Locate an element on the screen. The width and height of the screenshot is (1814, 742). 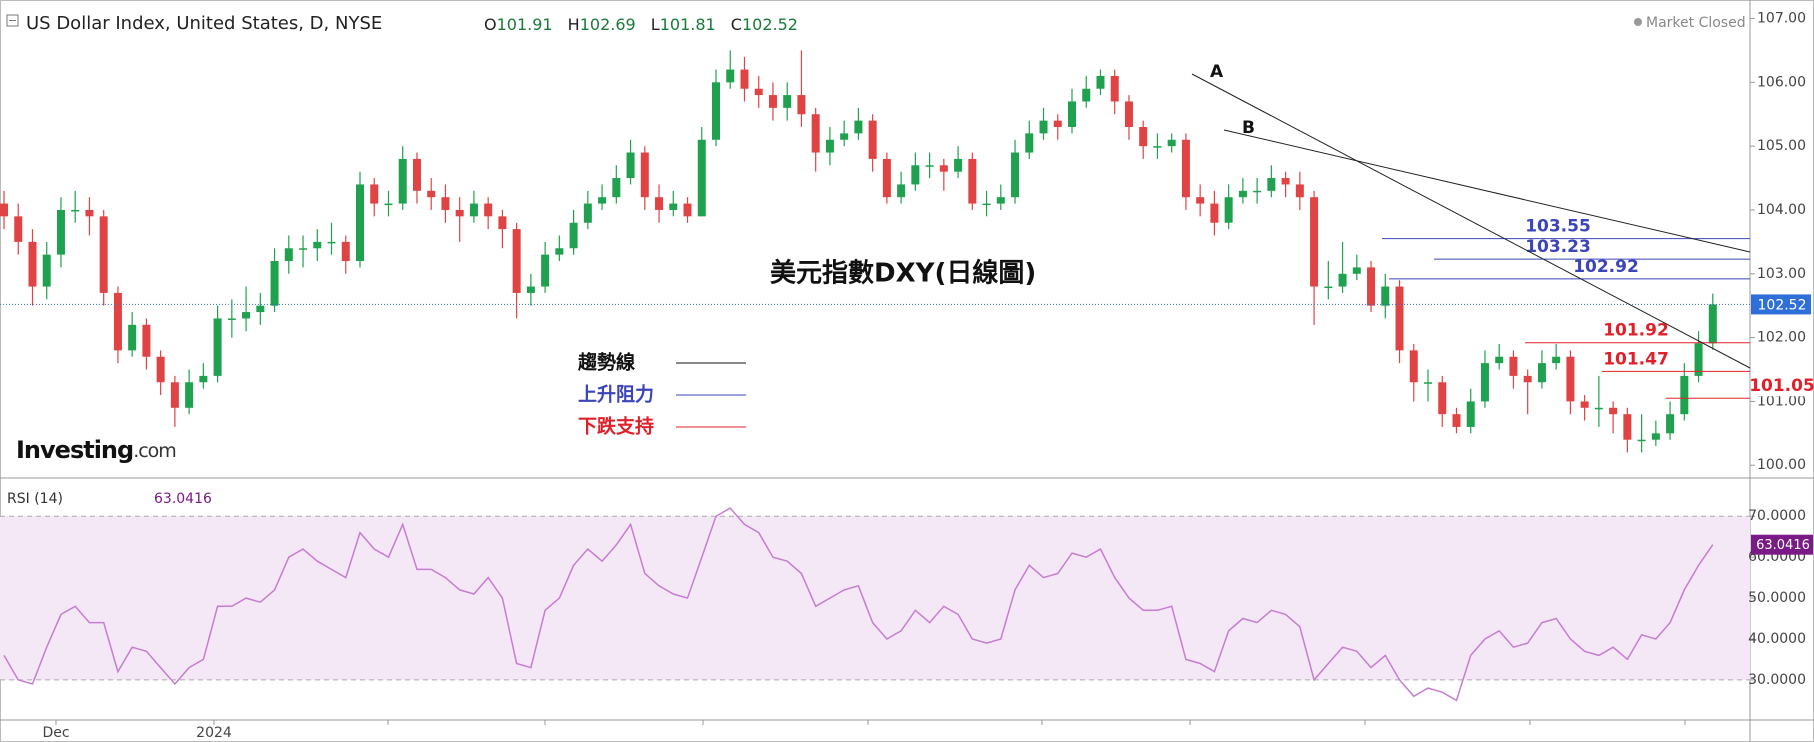
support-label: 101.47 is located at coordinates (1636, 359).